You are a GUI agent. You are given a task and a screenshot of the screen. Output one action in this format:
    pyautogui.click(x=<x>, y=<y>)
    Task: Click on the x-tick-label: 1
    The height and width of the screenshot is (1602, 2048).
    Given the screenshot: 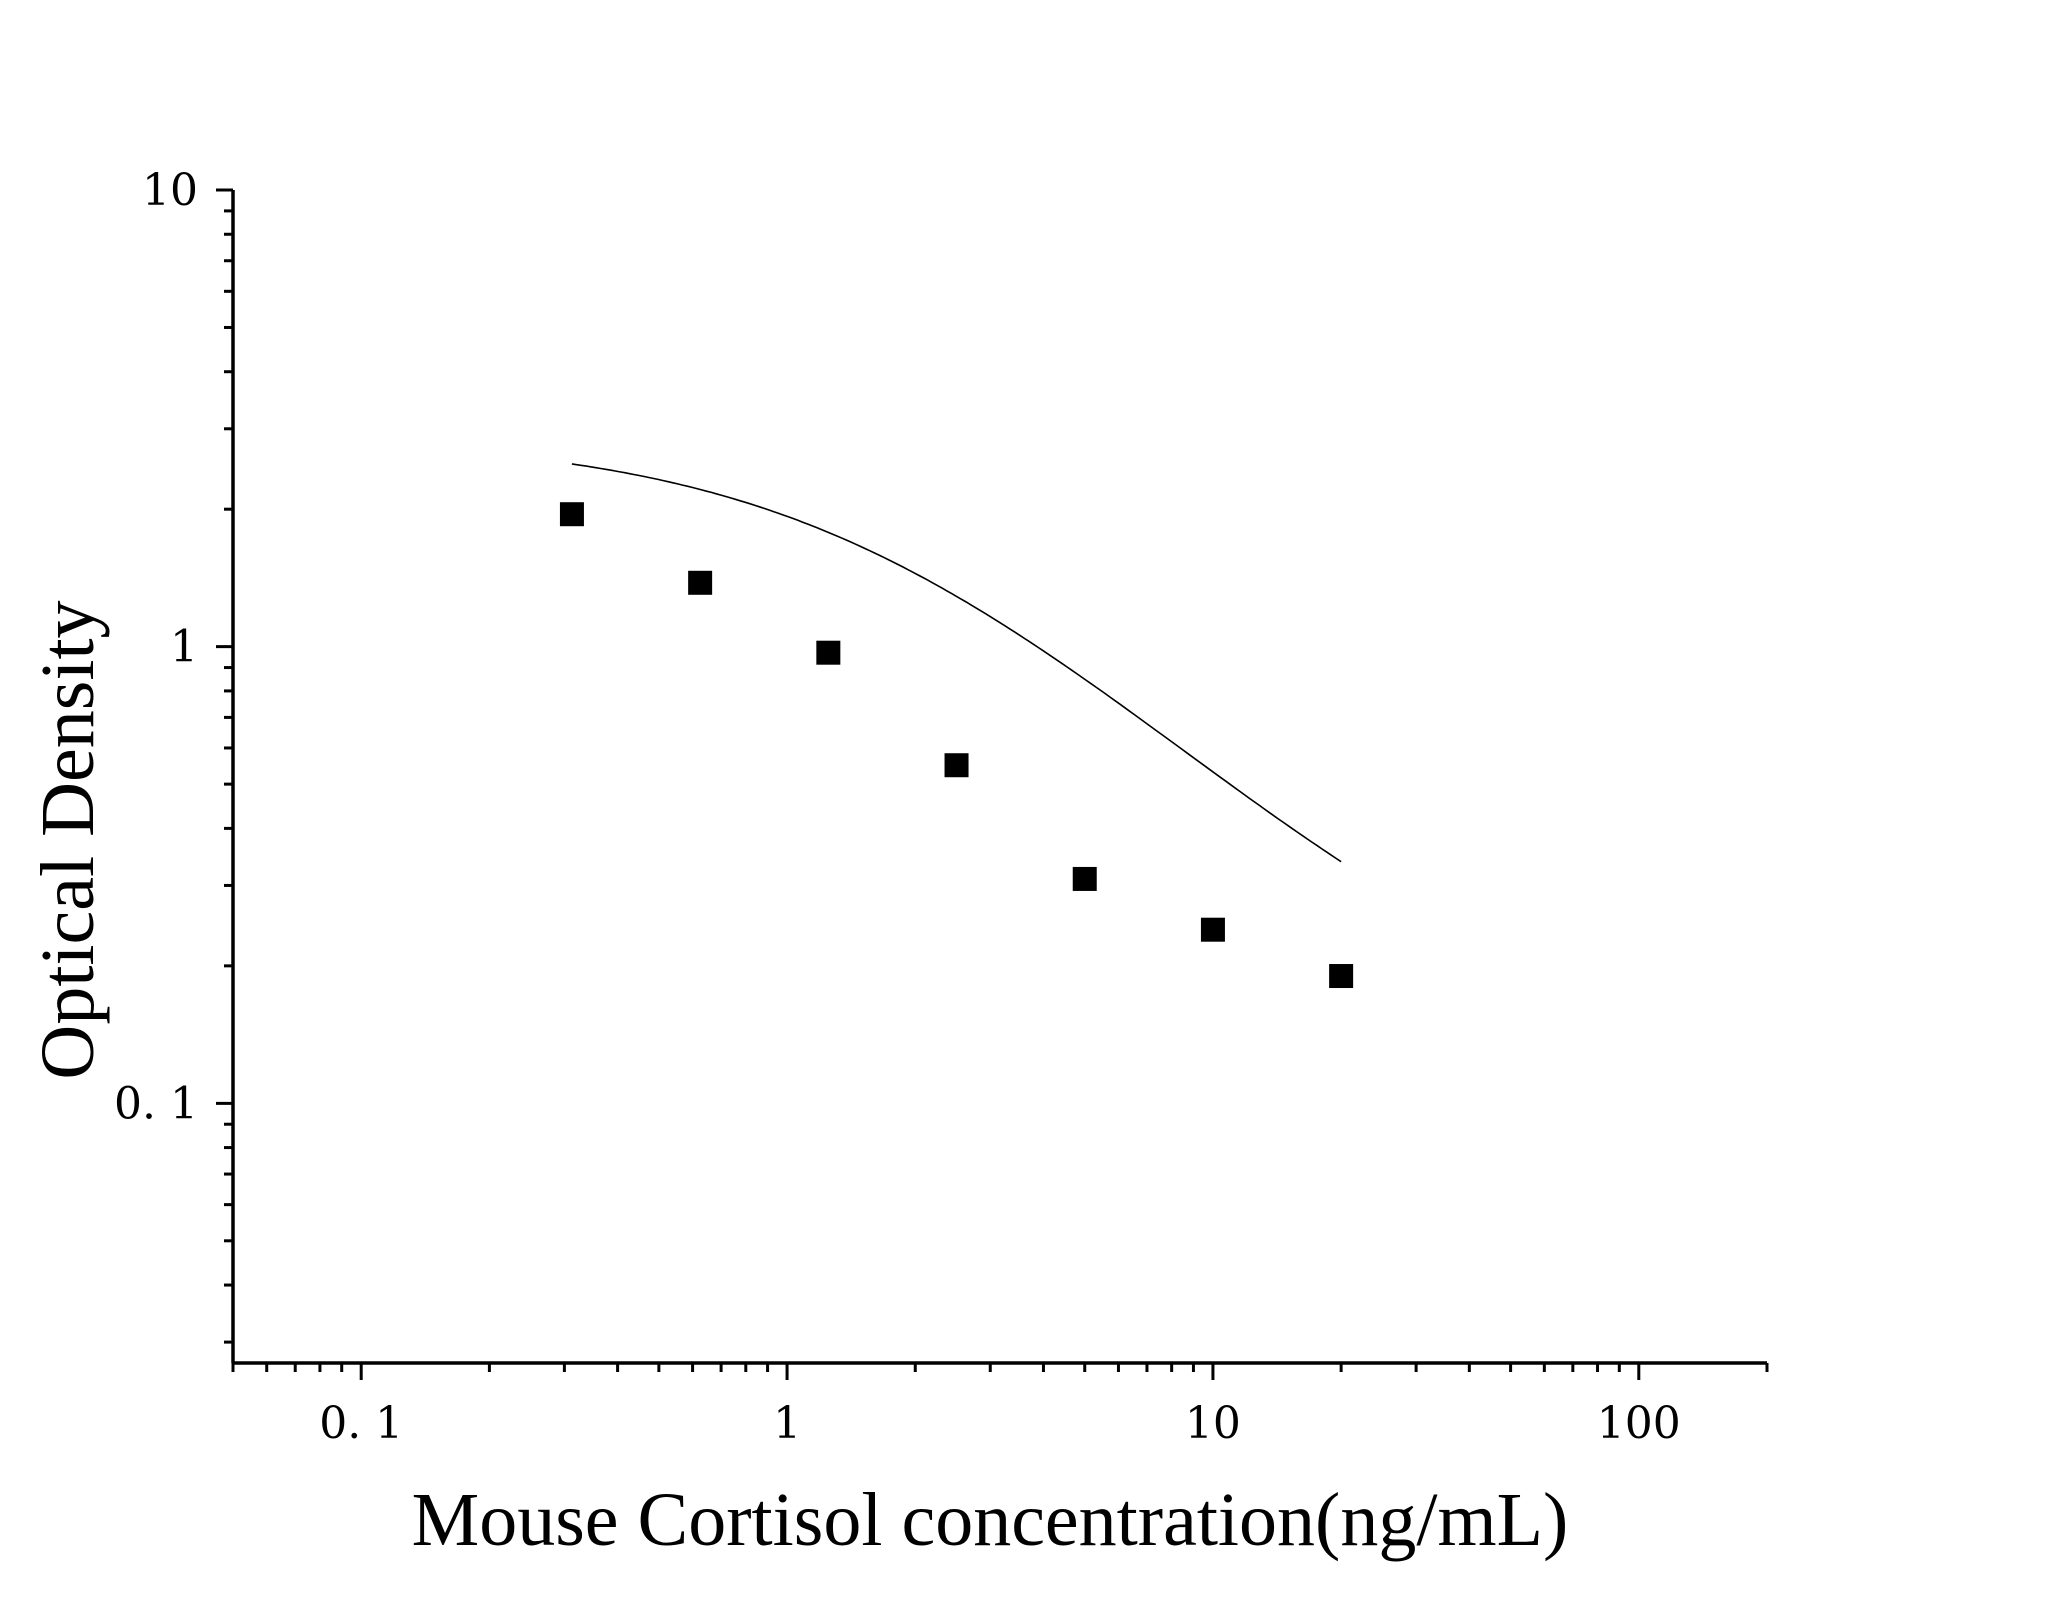 What is the action you would take?
    pyautogui.click(x=787, y=1423)
    